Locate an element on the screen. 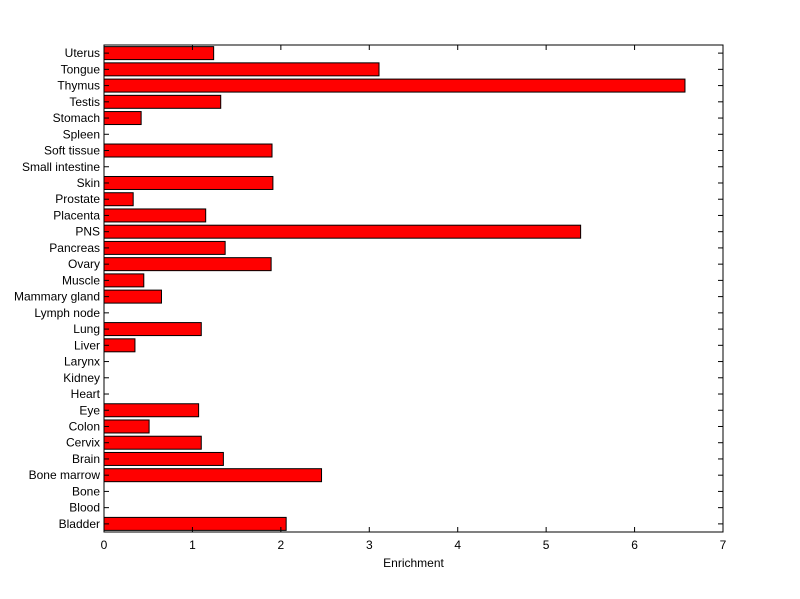 The height and width of the screenshot is (599, 800). bar-tongue is located at coordinates (241, 69).